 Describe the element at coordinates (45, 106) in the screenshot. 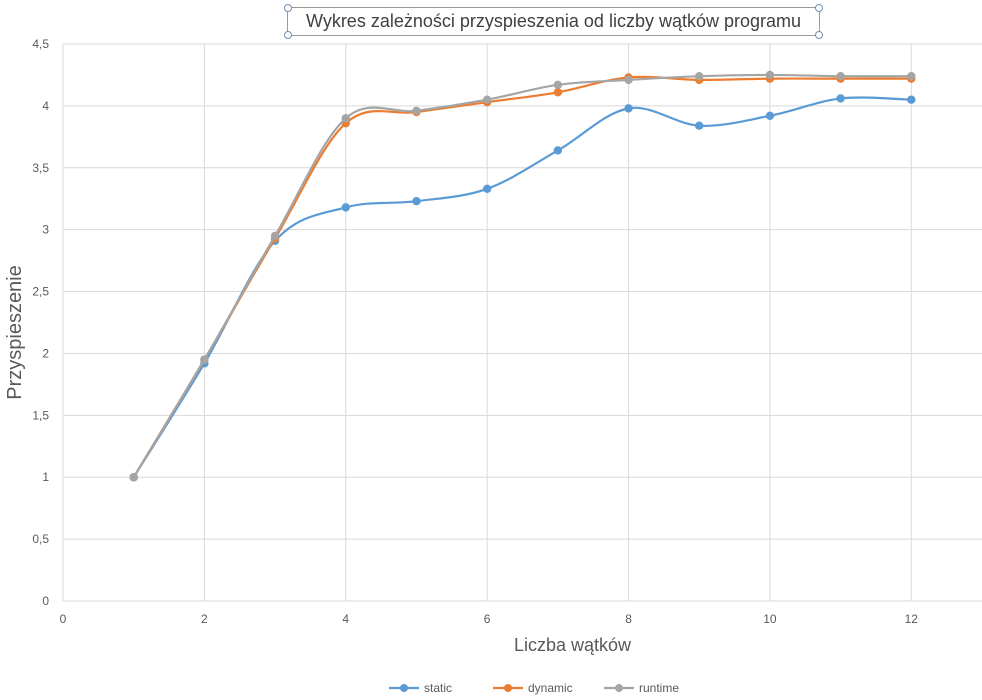

I see `y-tick-label: 4` at that location.